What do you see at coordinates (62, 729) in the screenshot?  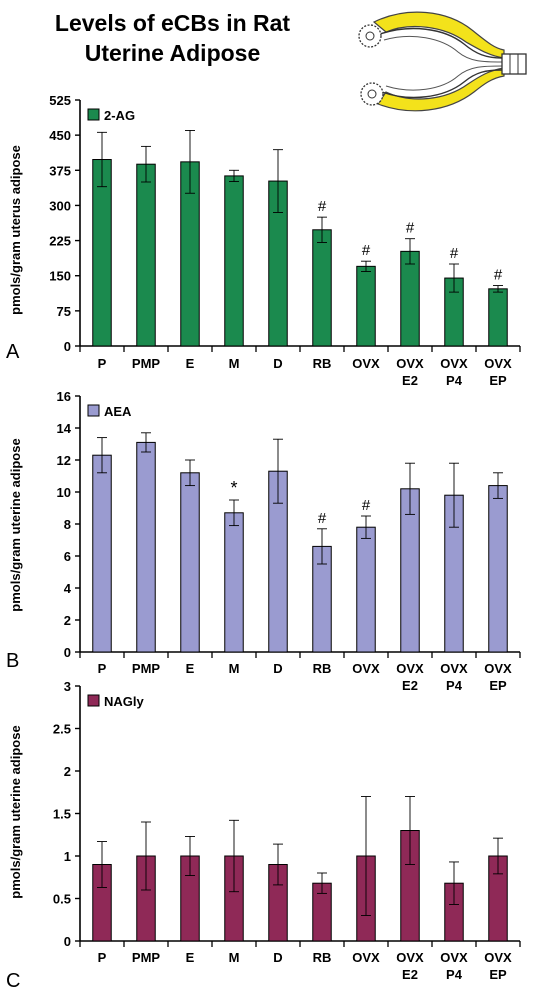 I see `y-tick-label: 2.5` at bounding box center [62, 729].